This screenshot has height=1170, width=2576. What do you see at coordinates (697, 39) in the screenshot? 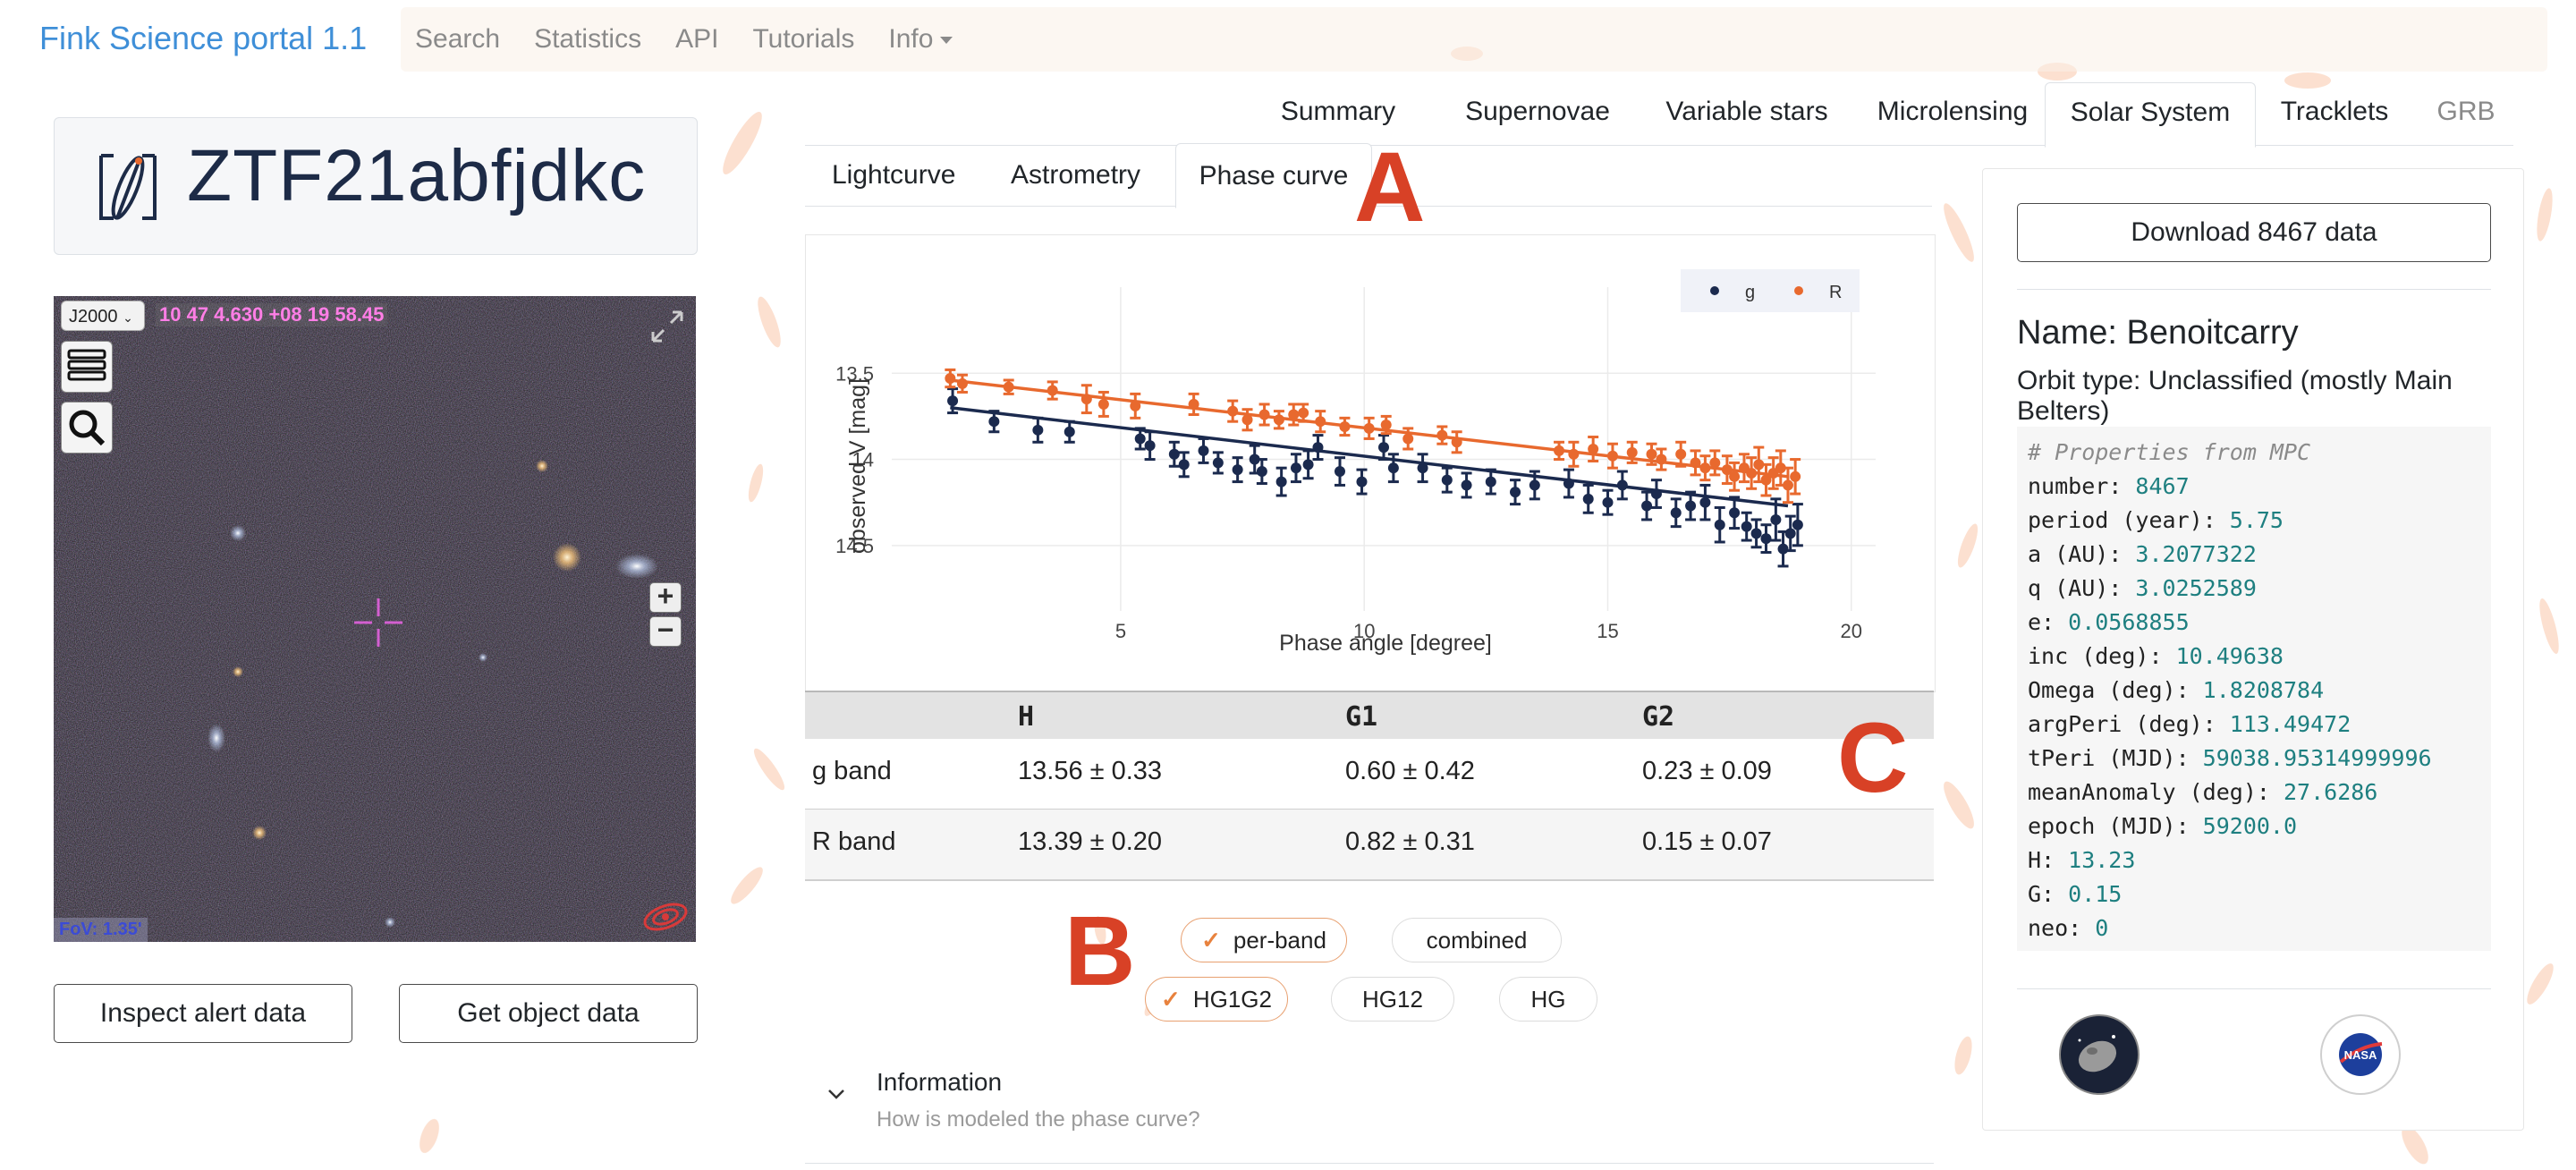
I see `nav-api: API` at bounding box center [697, 39].